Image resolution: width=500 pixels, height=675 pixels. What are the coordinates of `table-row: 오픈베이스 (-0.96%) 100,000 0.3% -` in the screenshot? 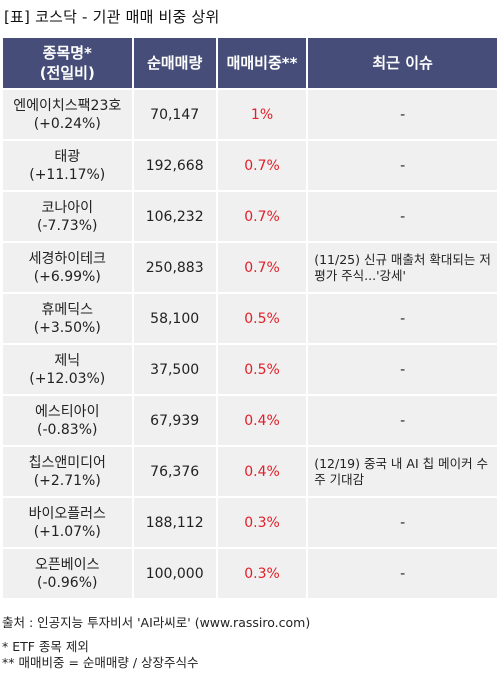 It's located at (250, 573).